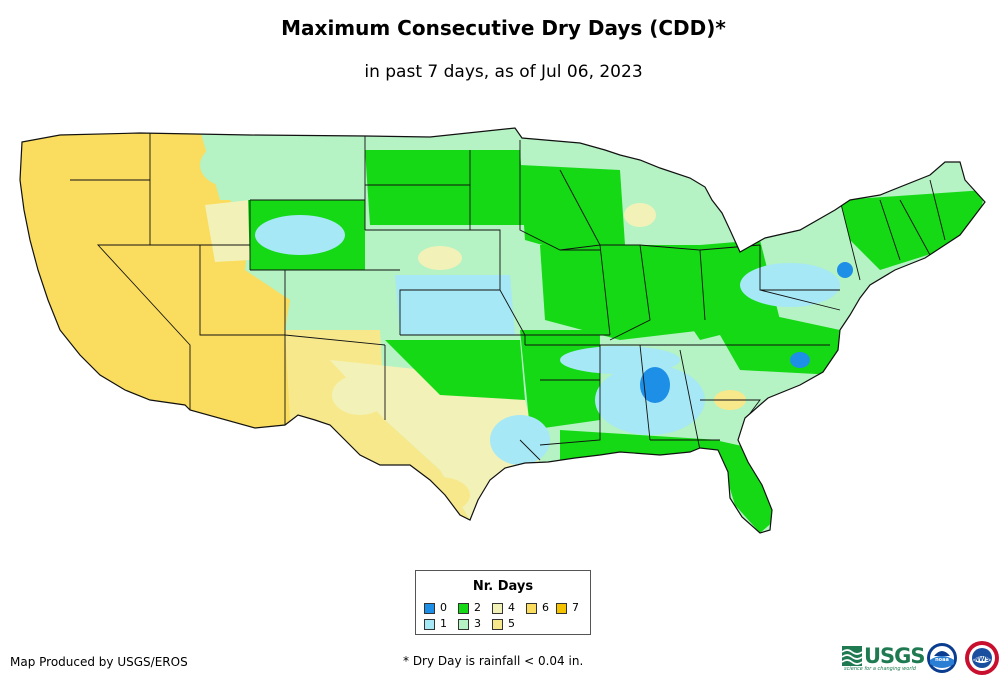 The height and width of the screenshot is (691, 1007). I want to click on dry-day-footnote: * Dry Day is rainfall < 0.04 in., so click(493, 661).